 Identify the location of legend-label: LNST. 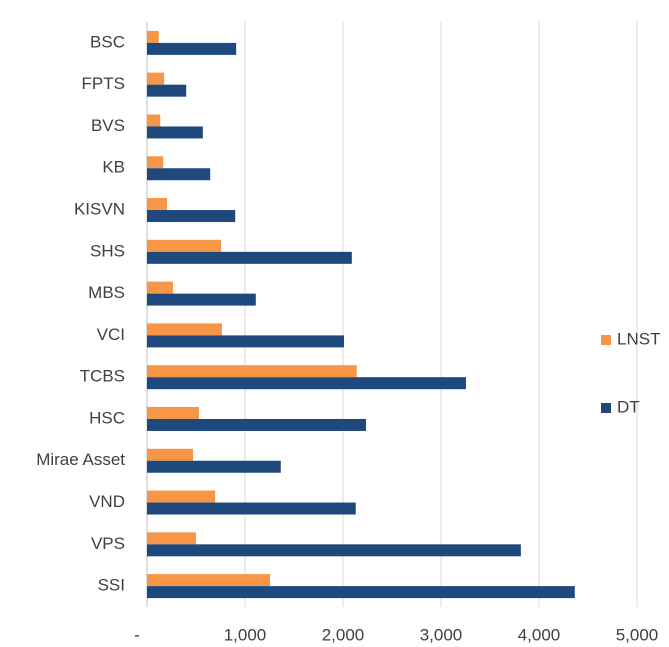
(638, 338).